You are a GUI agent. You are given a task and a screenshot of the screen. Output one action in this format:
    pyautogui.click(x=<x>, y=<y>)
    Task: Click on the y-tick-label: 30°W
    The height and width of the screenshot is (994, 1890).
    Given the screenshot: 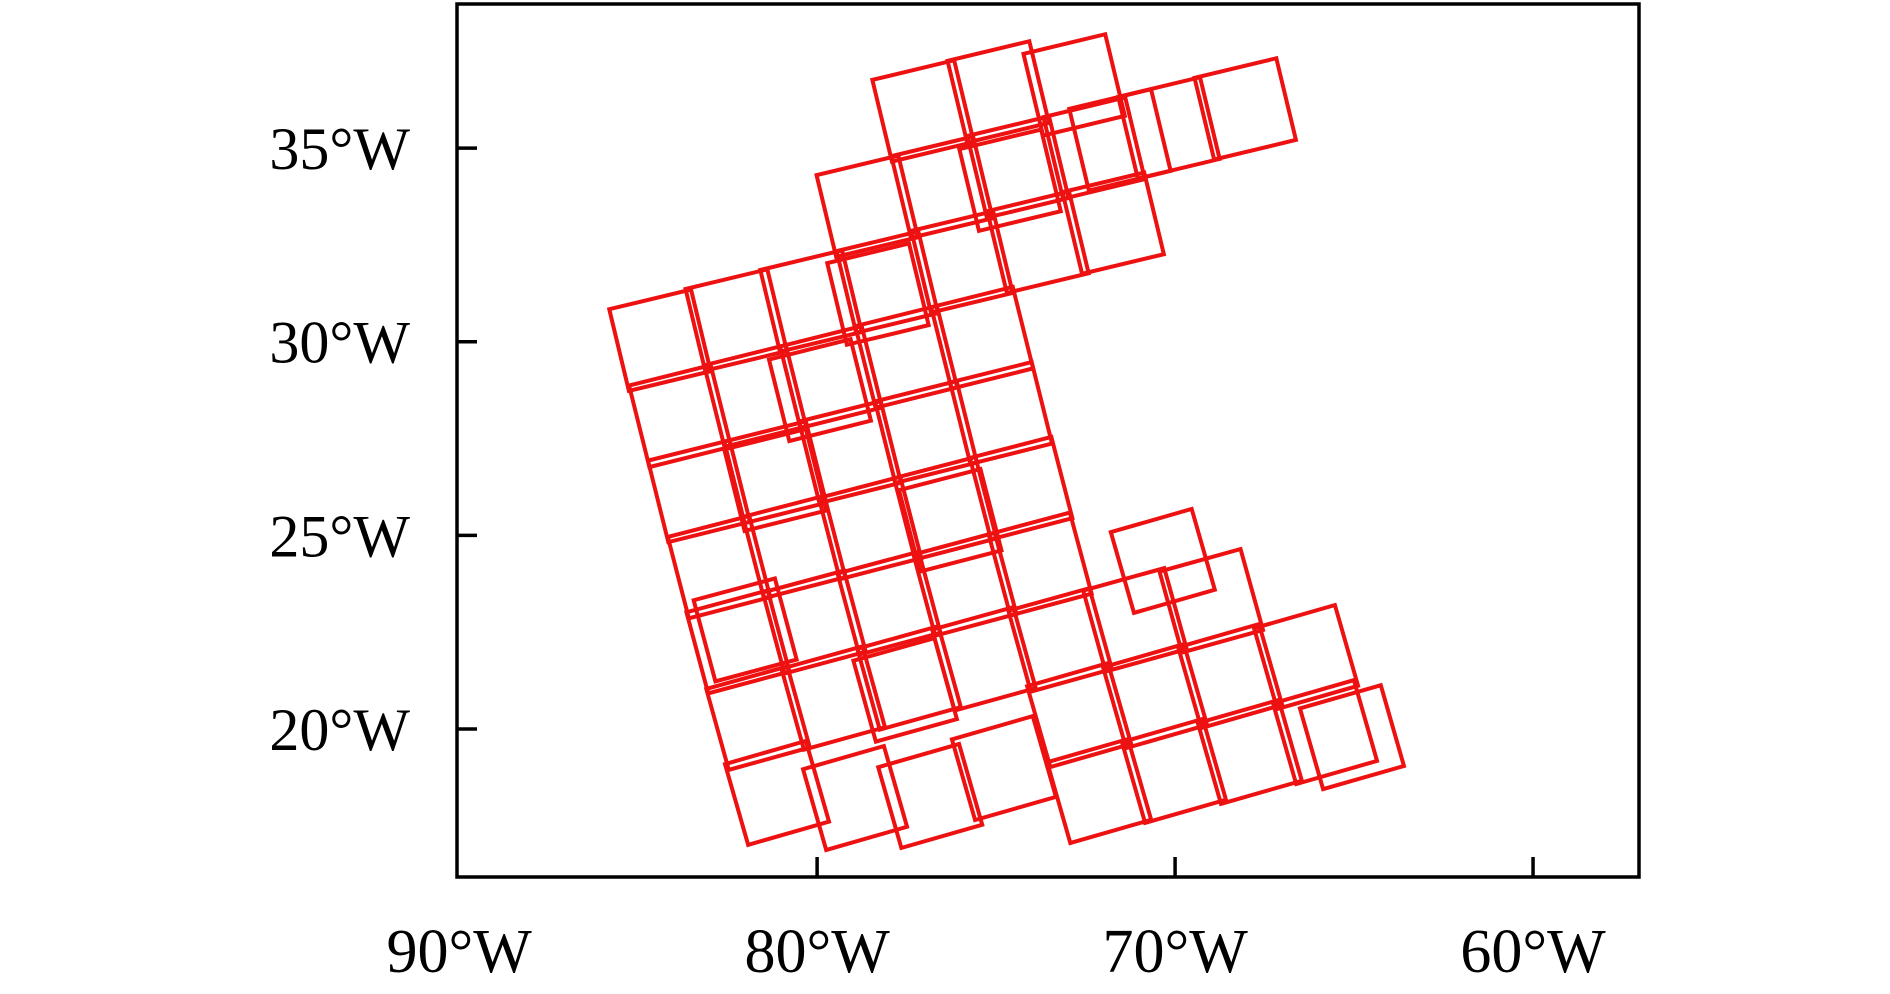 What is the action you would take?
    pyautogui.click(x=339, y=343)
    